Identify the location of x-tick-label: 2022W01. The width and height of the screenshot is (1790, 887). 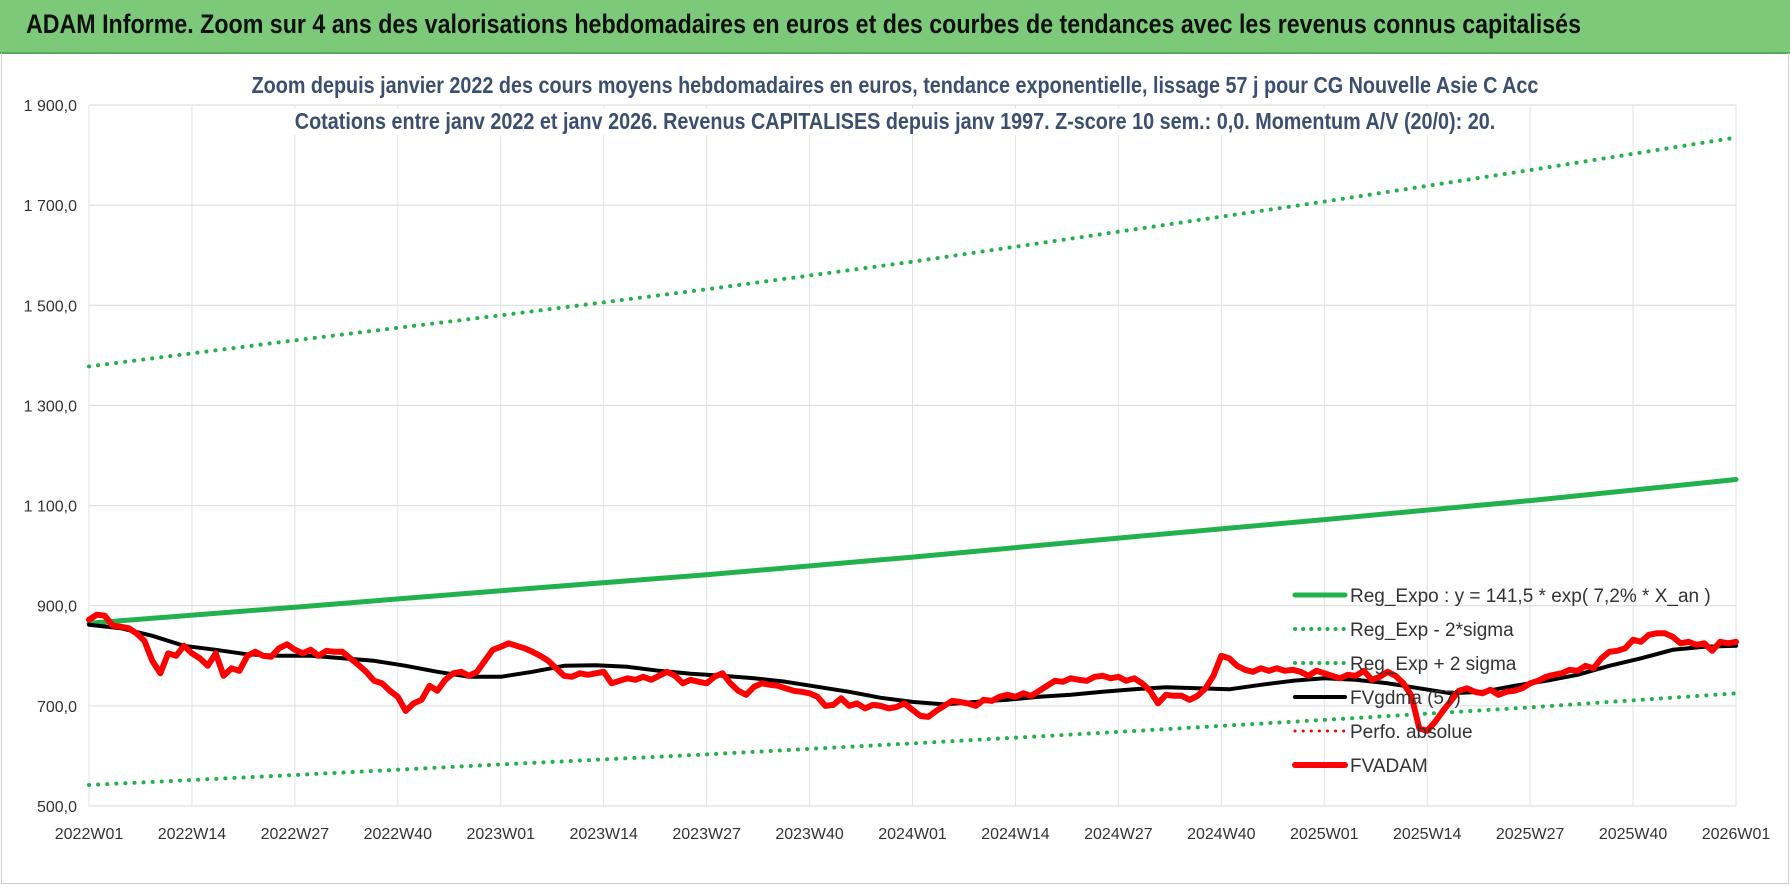
(89, 834).